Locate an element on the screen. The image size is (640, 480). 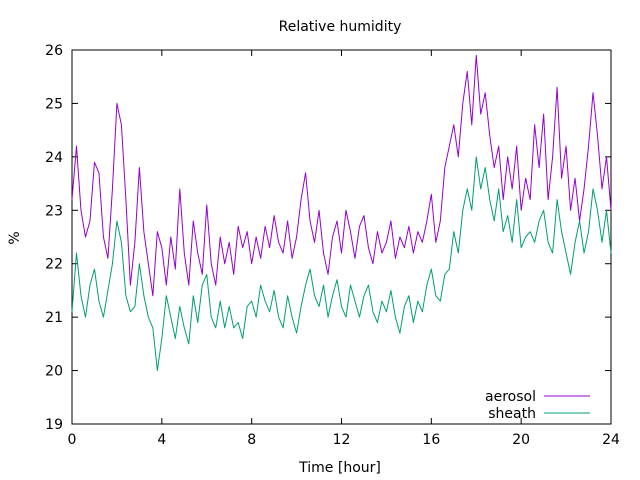
x-tick-label: 0 is located at coordinates (72, 440).